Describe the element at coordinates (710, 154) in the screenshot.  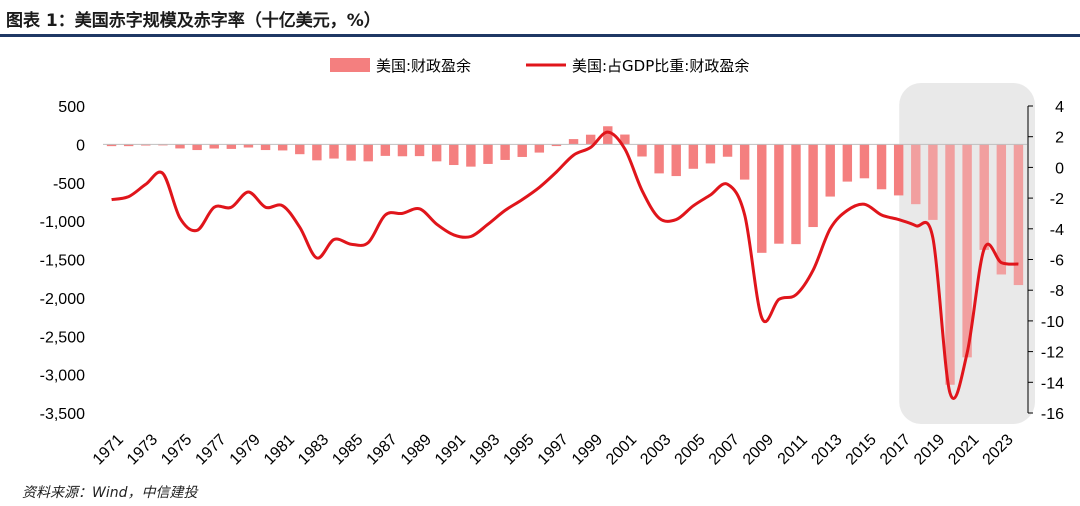
I see `bar-2006` at that location.